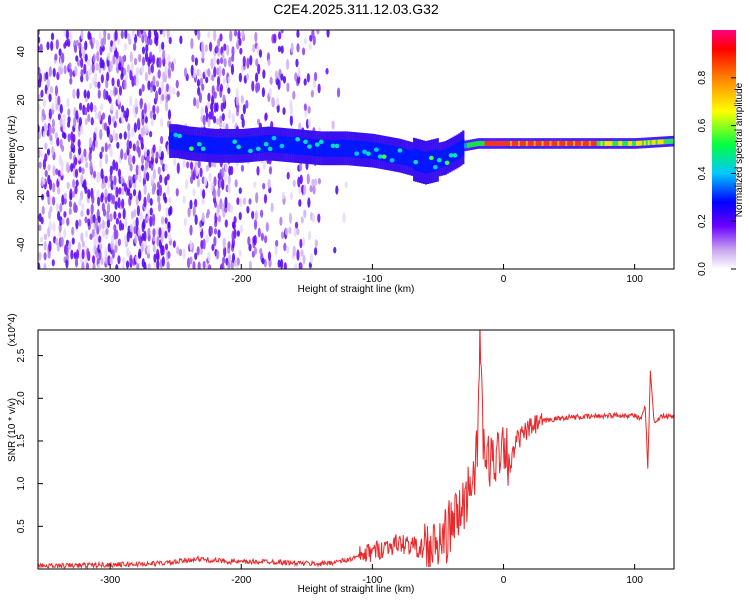 Image resolution: width=750 pixels, height=600 pixels. I want to click on spectrogram-y-ticks: -40 -20 0 20 40, so click(29, 149).